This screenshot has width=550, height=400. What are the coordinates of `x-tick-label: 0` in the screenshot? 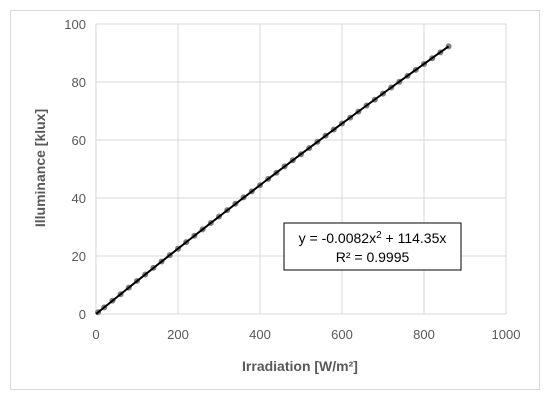 It's located at (95, 334).